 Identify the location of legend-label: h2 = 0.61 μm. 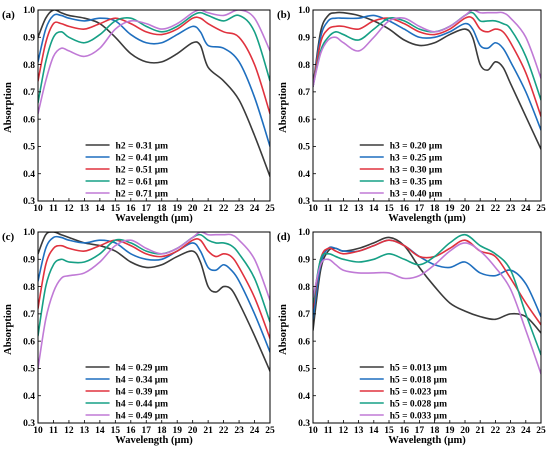
(142, 182).